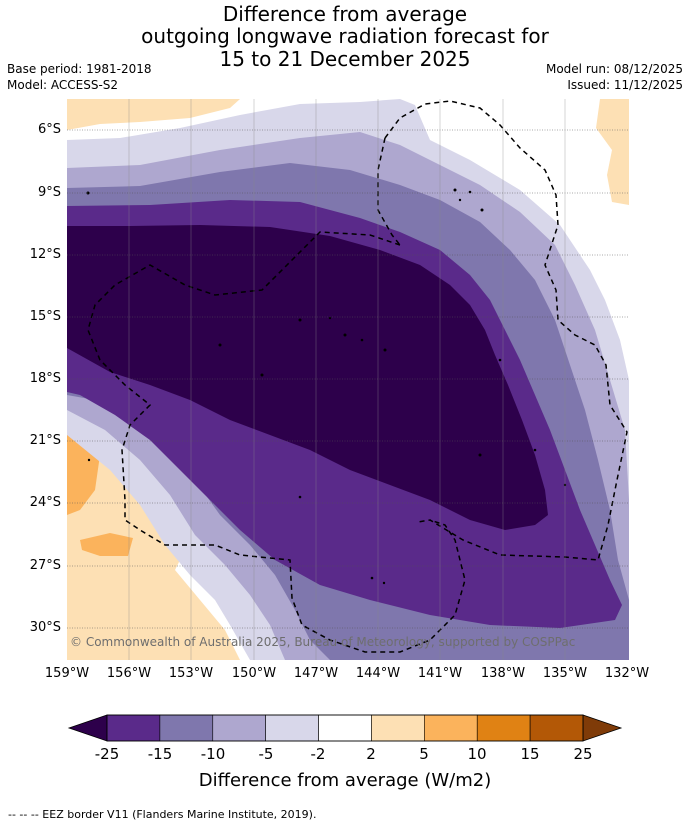  Describe the element at coordinates (107, 754) in the screenshot. I see `colorbar-tick: -25` at that location.